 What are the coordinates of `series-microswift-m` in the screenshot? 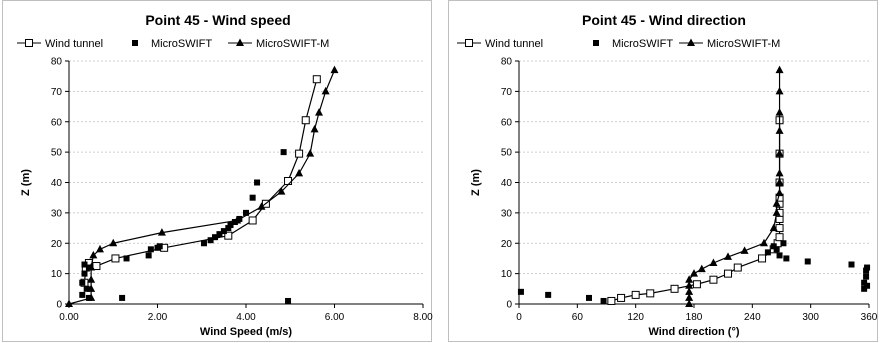 It's located at (734, 186).